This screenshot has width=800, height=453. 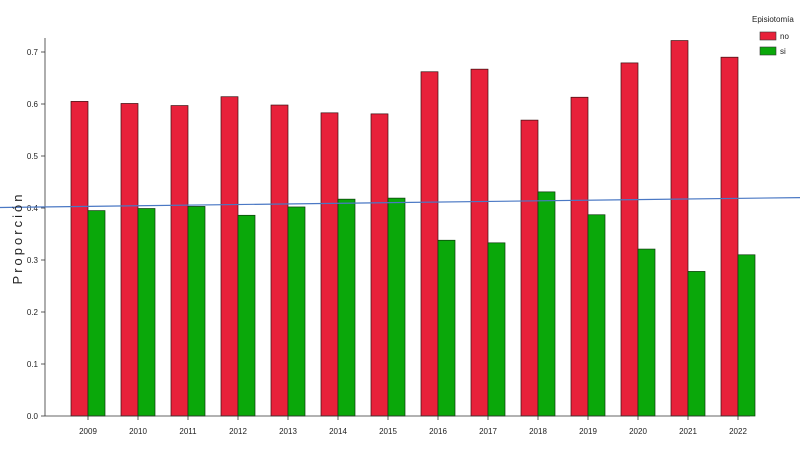 I want to click on y-tick-label: 0.0, so click(x=33, y=416).